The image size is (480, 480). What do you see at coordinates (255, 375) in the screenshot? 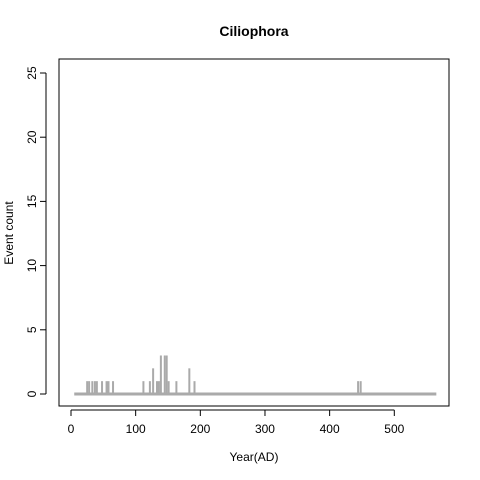
I see `data-bars` at bounding box center [255, 375].